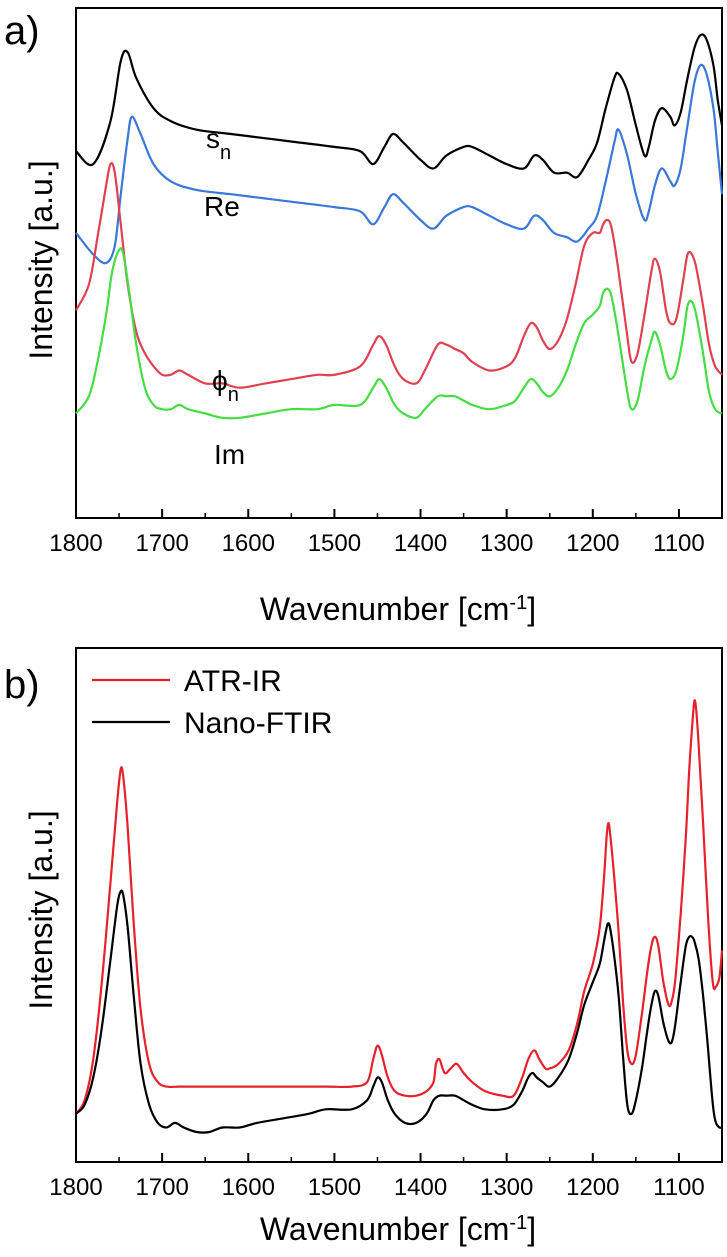  What do you see at coordinates (22, 685) in the screenshot?
I see `panel-b-label: b)` at bounding box center [22, 685].